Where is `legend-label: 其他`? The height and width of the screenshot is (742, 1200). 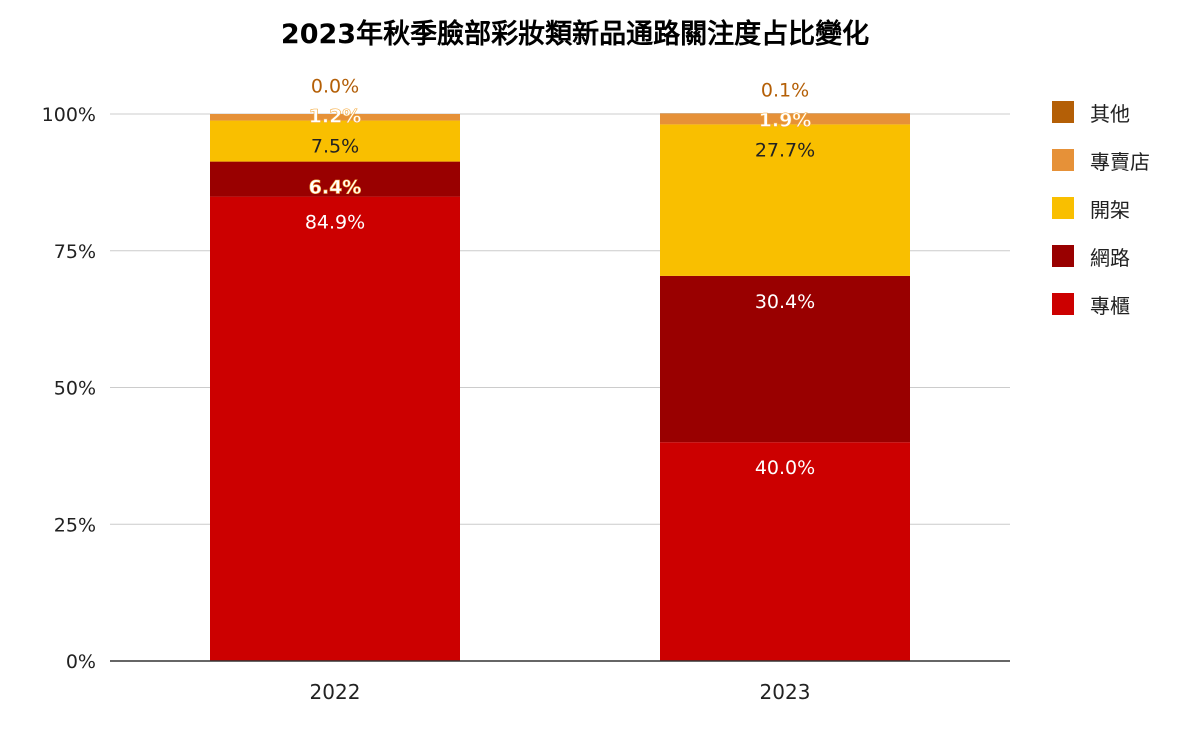
legend-label: 其他 is located at coordinates (1110, 113).